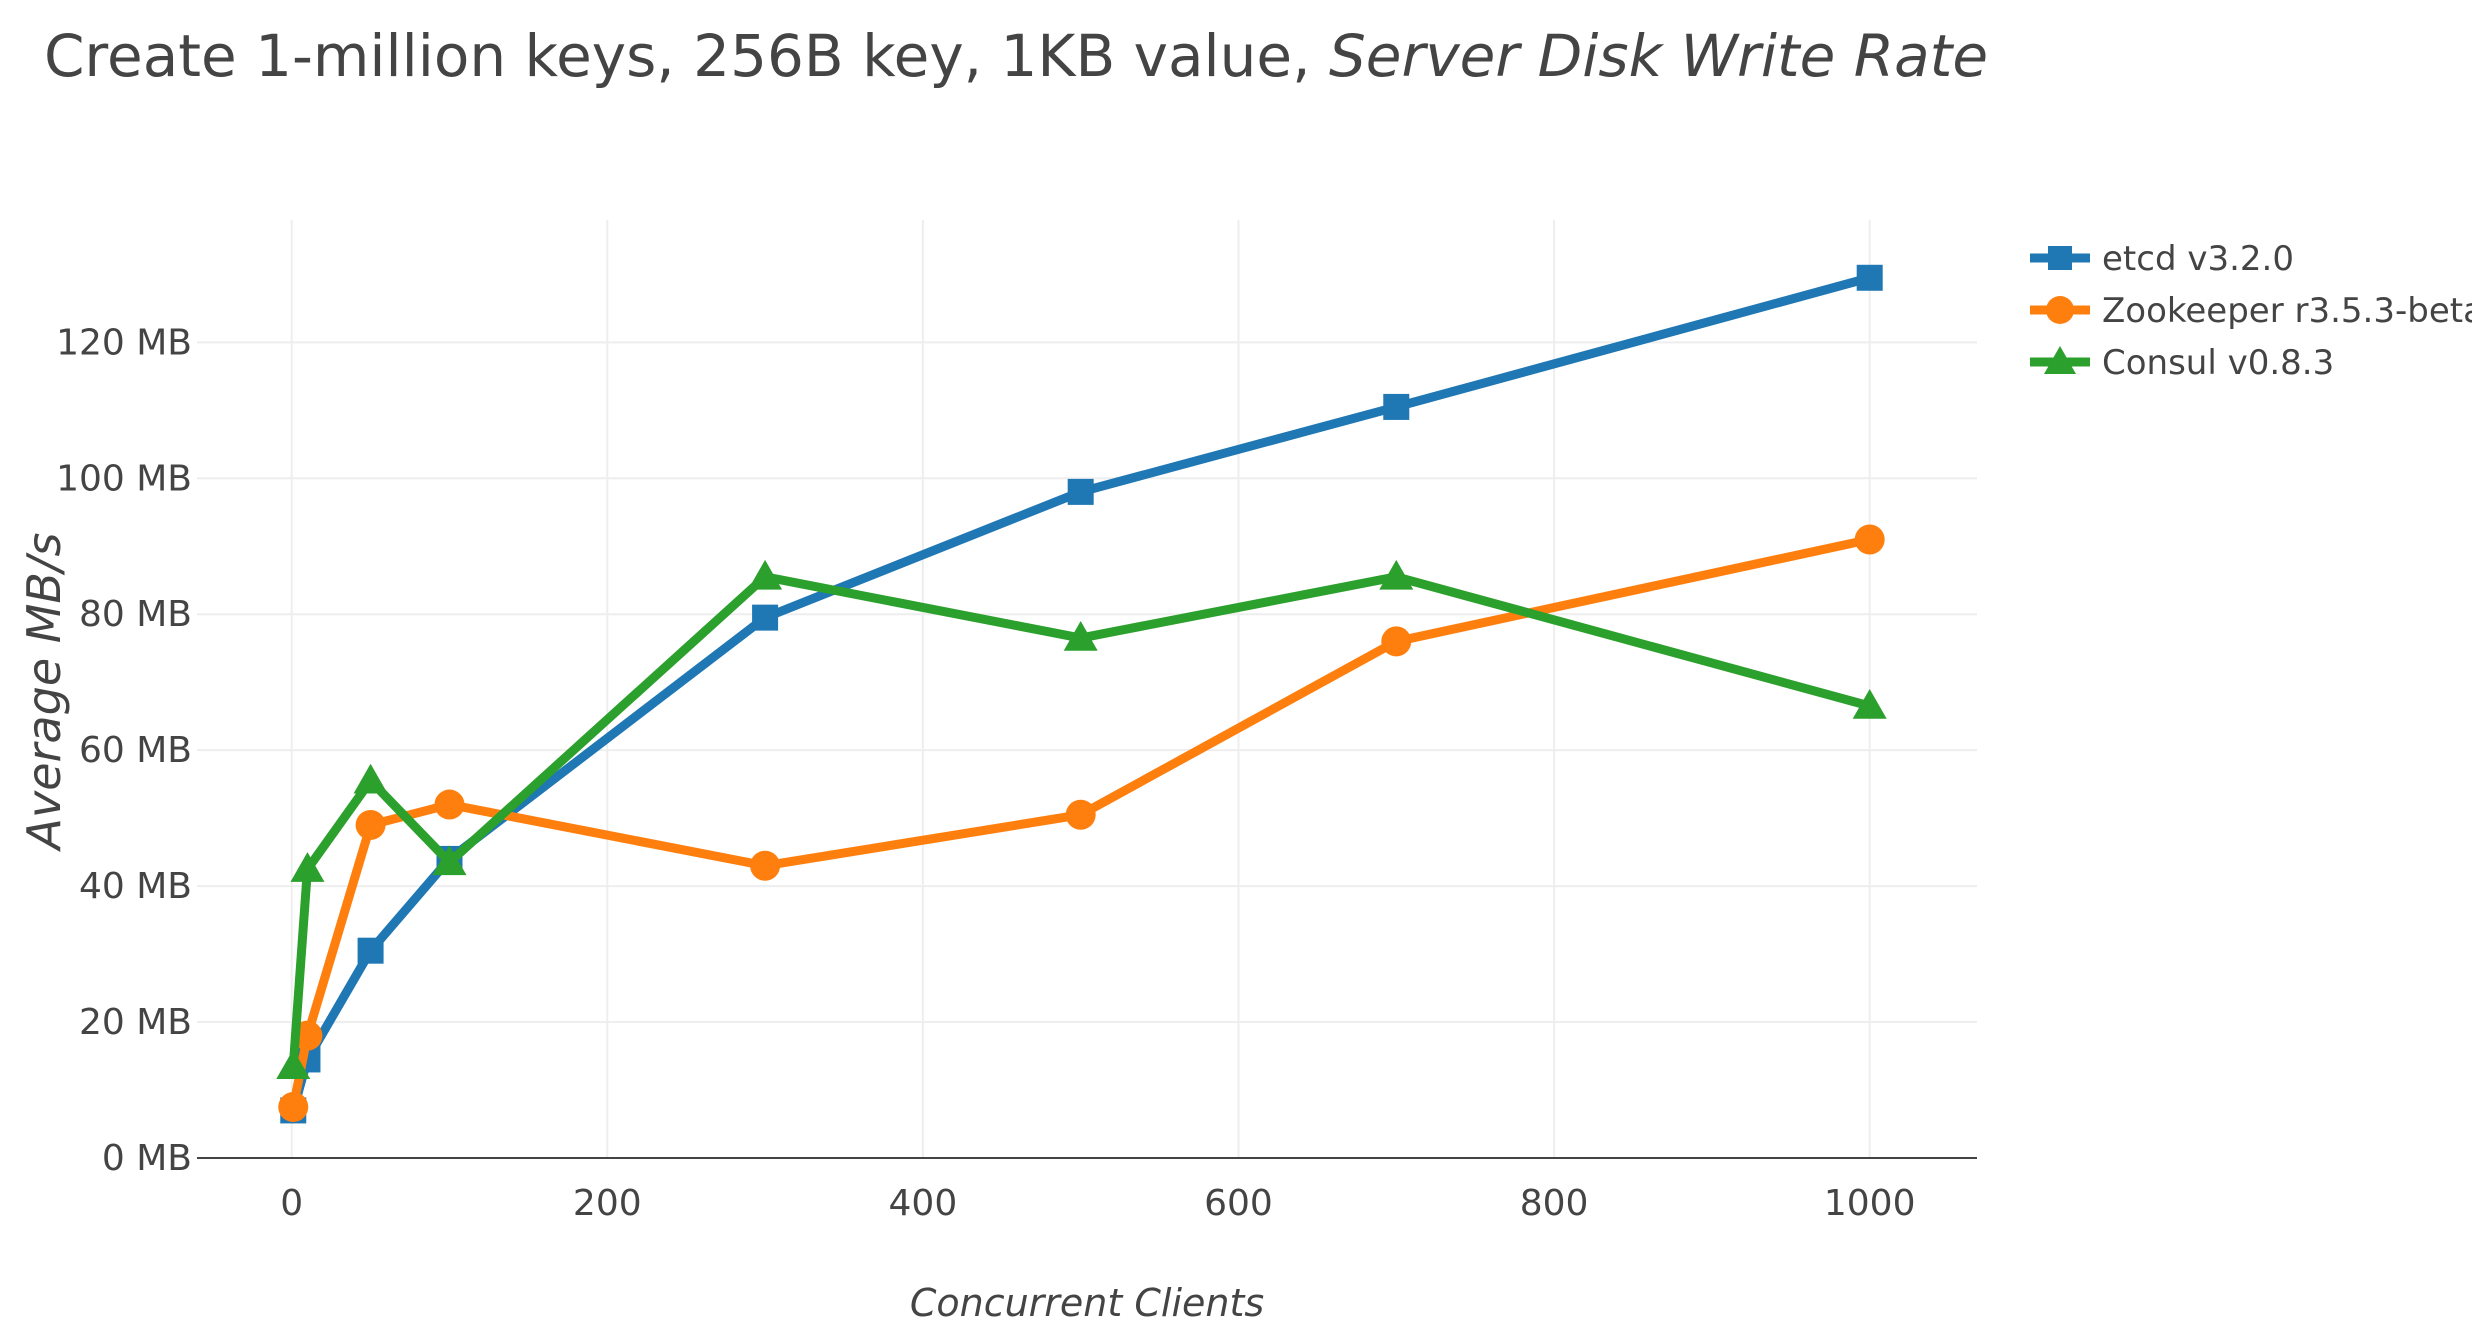 This screenshot has height=1328, width=2472. What do you see at coordinates (1087, 1303) in the screenshot?
I see `x-axis-title: Concurrent Clients` at bounding box center [1087, 1303].